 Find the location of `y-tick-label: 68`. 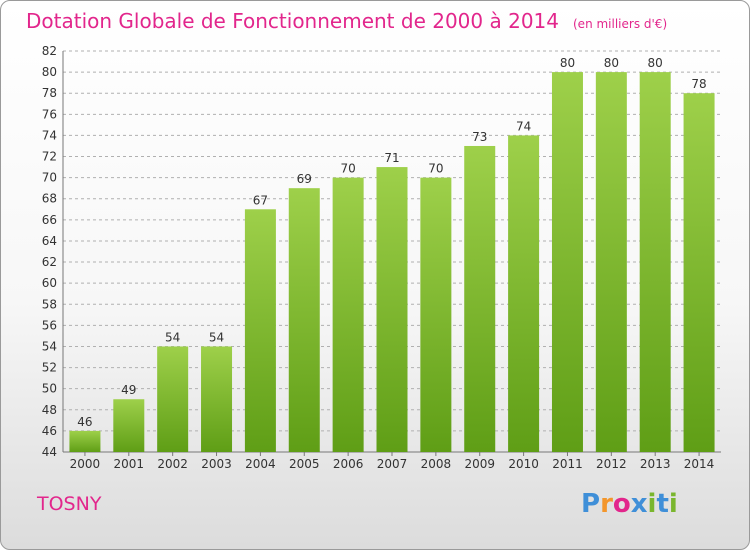

y-tick-label: 68 is located at coordinates (49, 199).